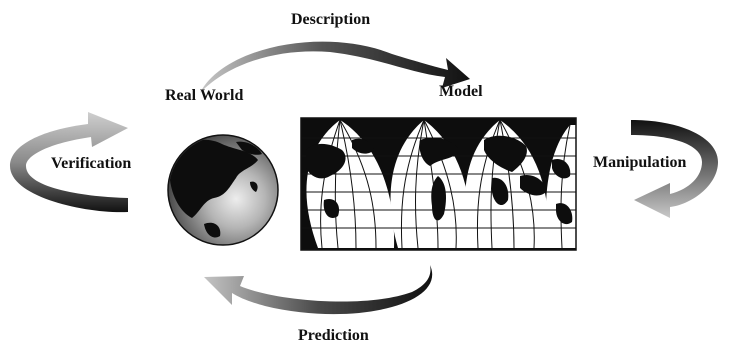 Image resolution: width=736 pixels, height=345 pixels. I want to click on manipulation-arrow, so click(674, 169).